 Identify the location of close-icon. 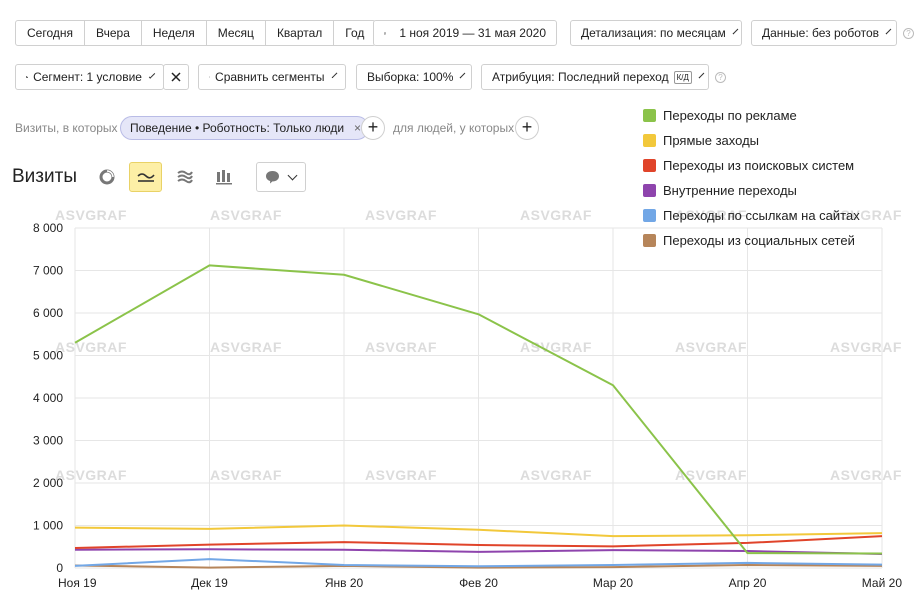
(176, 77).